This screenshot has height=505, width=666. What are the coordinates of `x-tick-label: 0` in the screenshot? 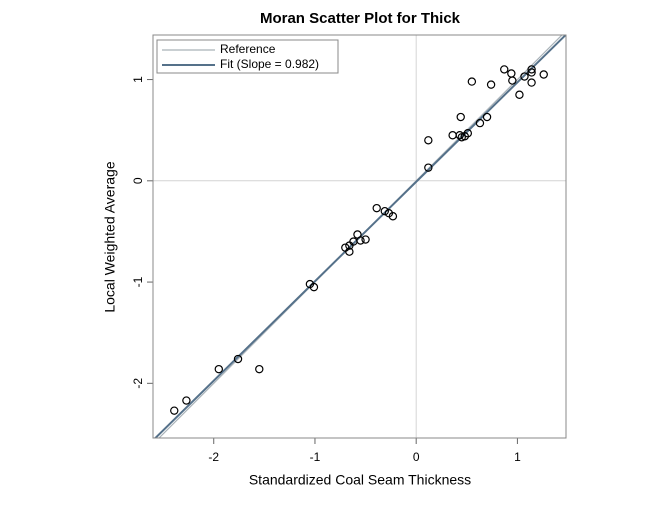 It's located at (416, 457).